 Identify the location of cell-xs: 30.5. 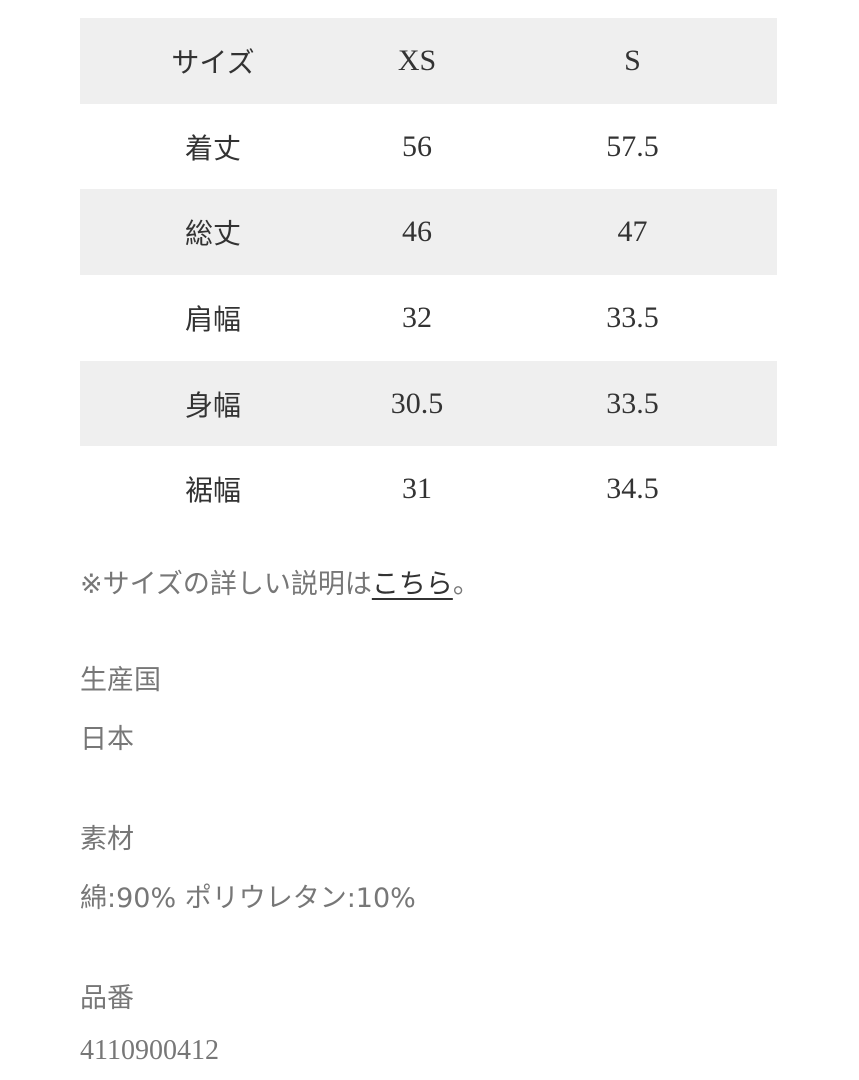
(417, 403).